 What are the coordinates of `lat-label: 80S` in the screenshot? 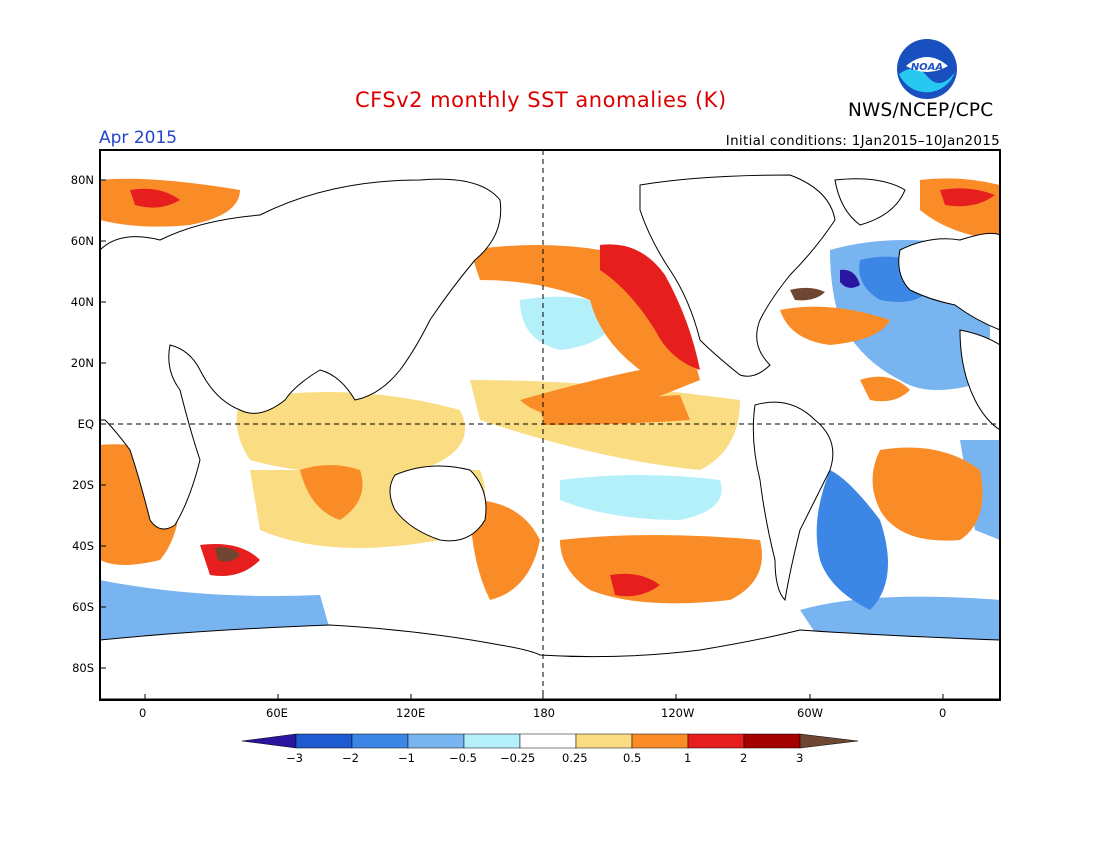 It's located at (83, 668).